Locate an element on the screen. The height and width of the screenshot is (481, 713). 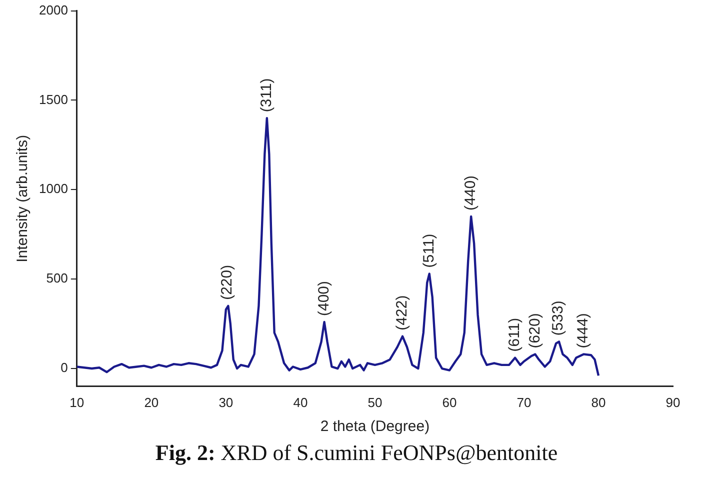
x-tick-label: 50 is located at coordinates (375, 402).